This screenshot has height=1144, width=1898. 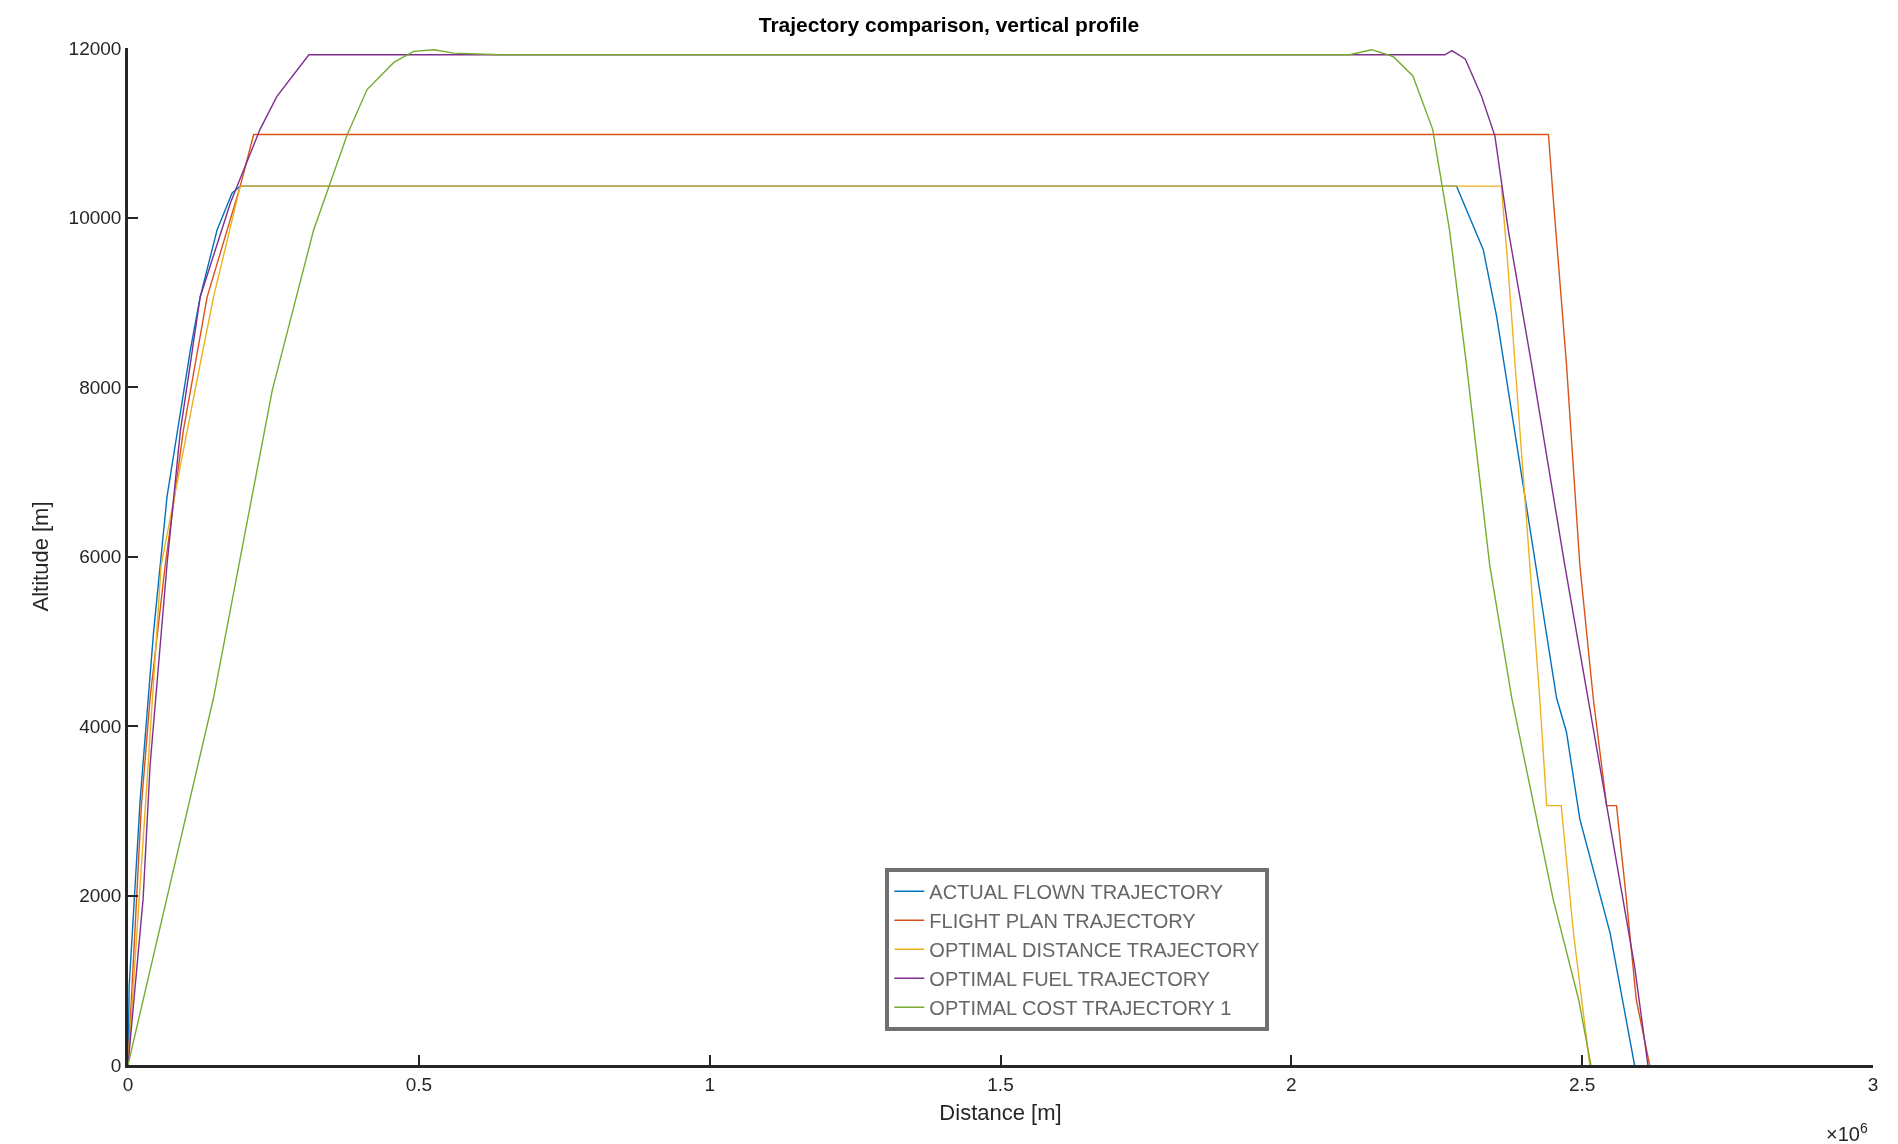 What do you see at coordinates (1291, 1084) in the screenshot?
I see `x-tick-label: 2` at bounding box center [1291, 1084].